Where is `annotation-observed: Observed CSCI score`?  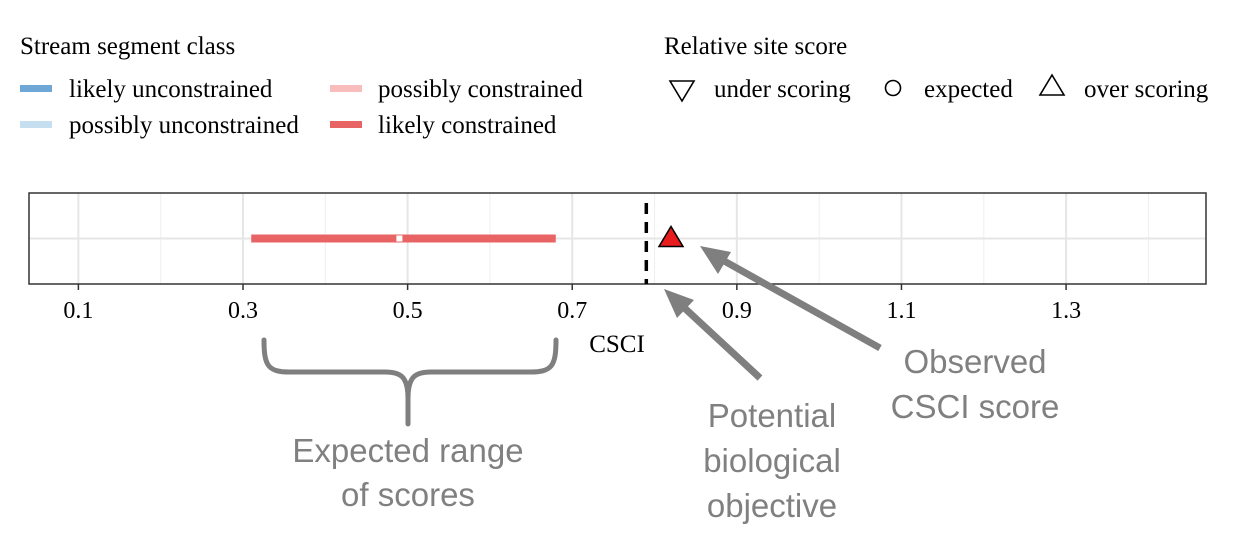 annotation-observed: Observed CSCI score is located at coordinates (879, 335).